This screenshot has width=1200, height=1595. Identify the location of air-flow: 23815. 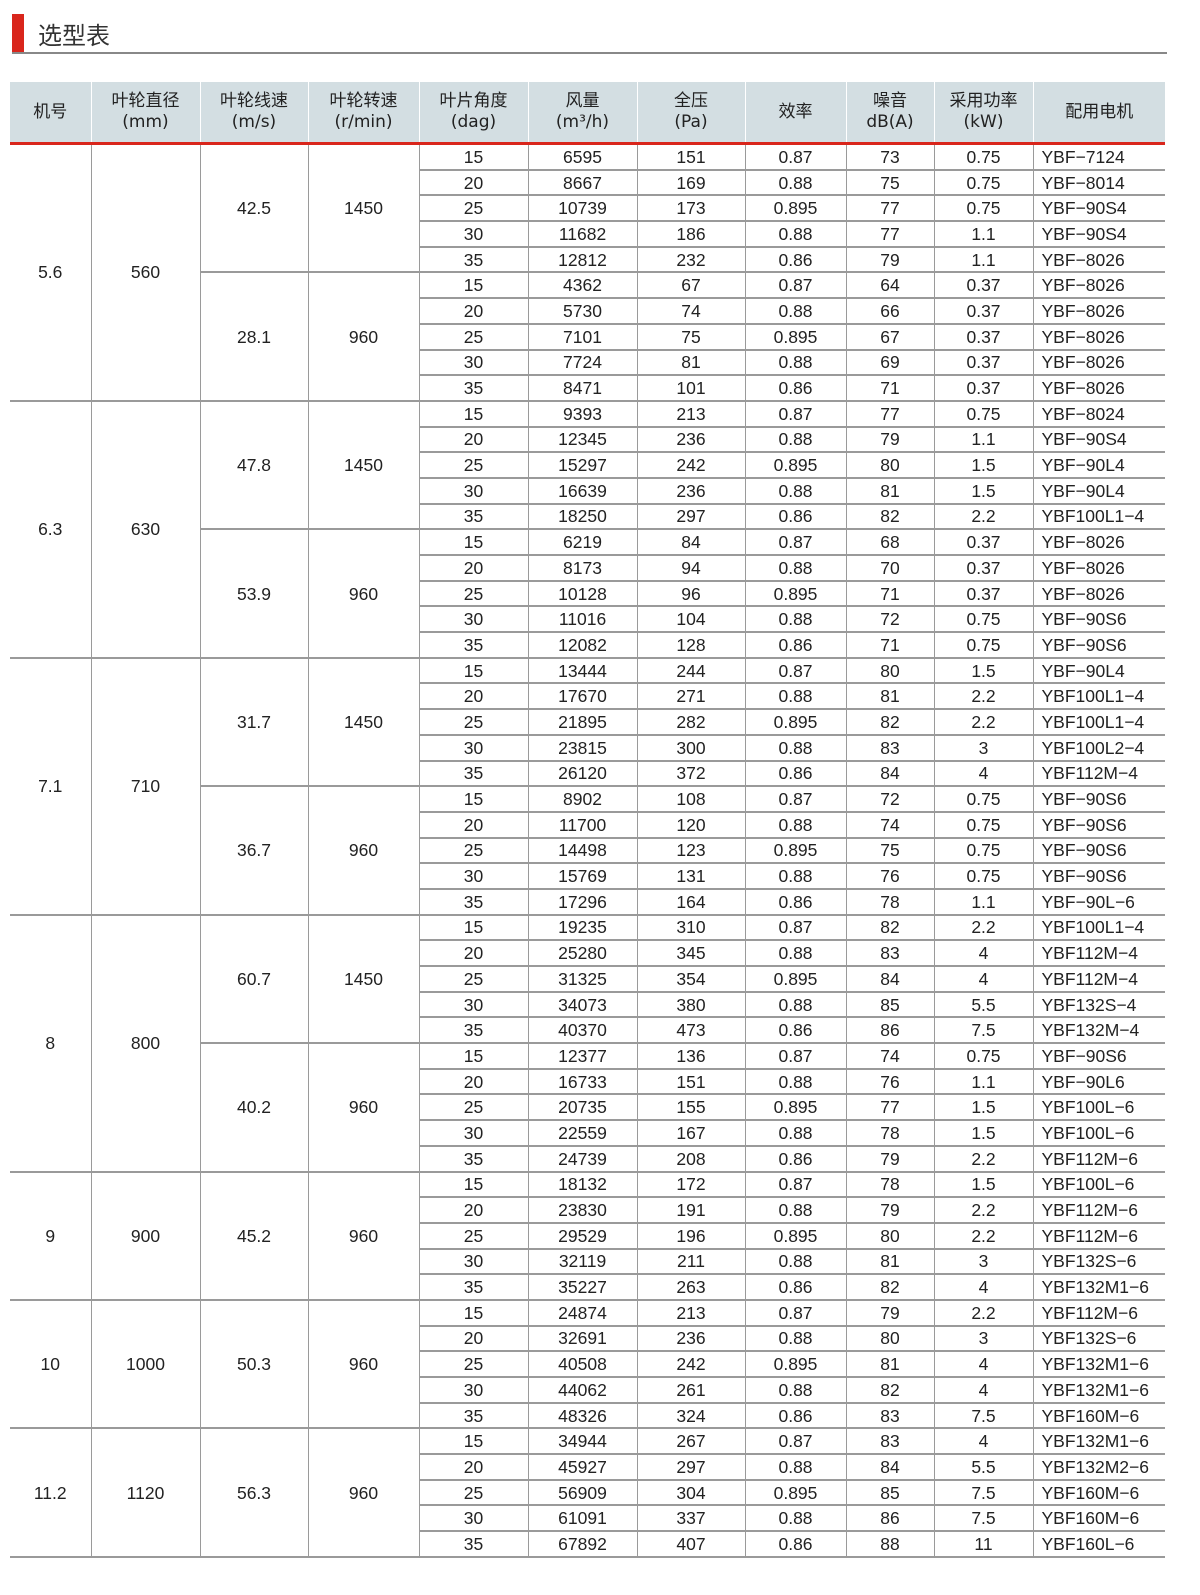
(582, 748).